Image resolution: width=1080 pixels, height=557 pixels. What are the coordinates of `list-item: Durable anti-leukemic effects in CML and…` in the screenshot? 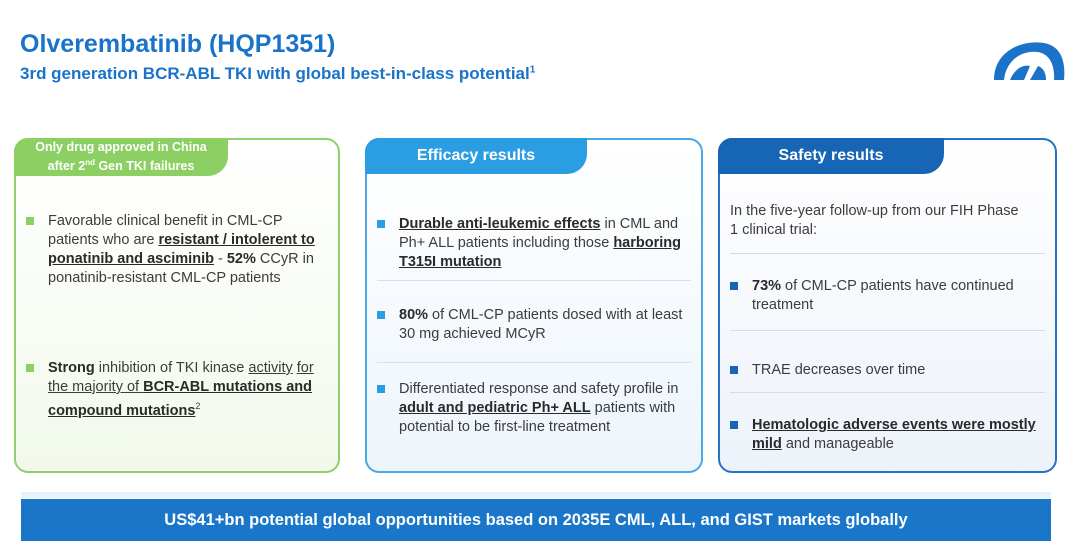 It's located at (532, 243).